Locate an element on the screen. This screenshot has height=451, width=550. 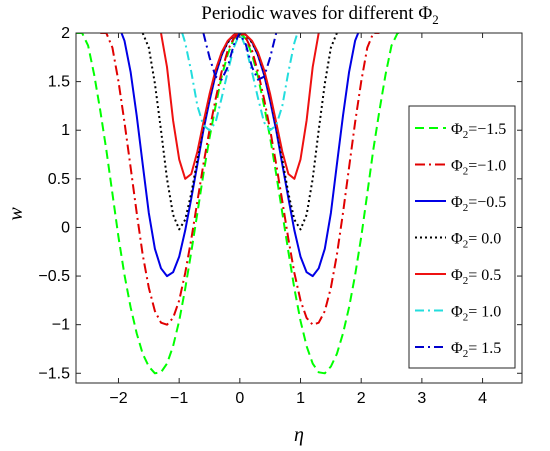
x-axis-label: η is located at coordinates (299, 435).